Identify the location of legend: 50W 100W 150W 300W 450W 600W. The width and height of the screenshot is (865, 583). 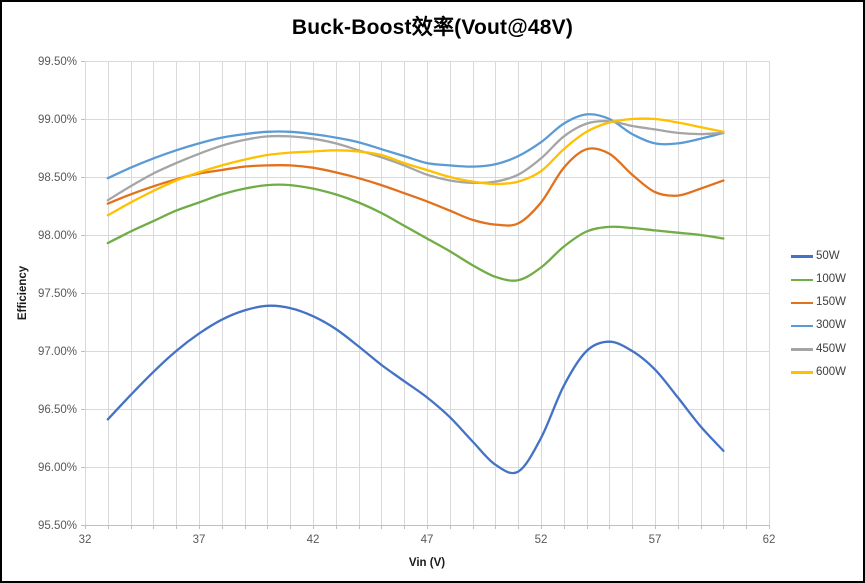
(818, 314).